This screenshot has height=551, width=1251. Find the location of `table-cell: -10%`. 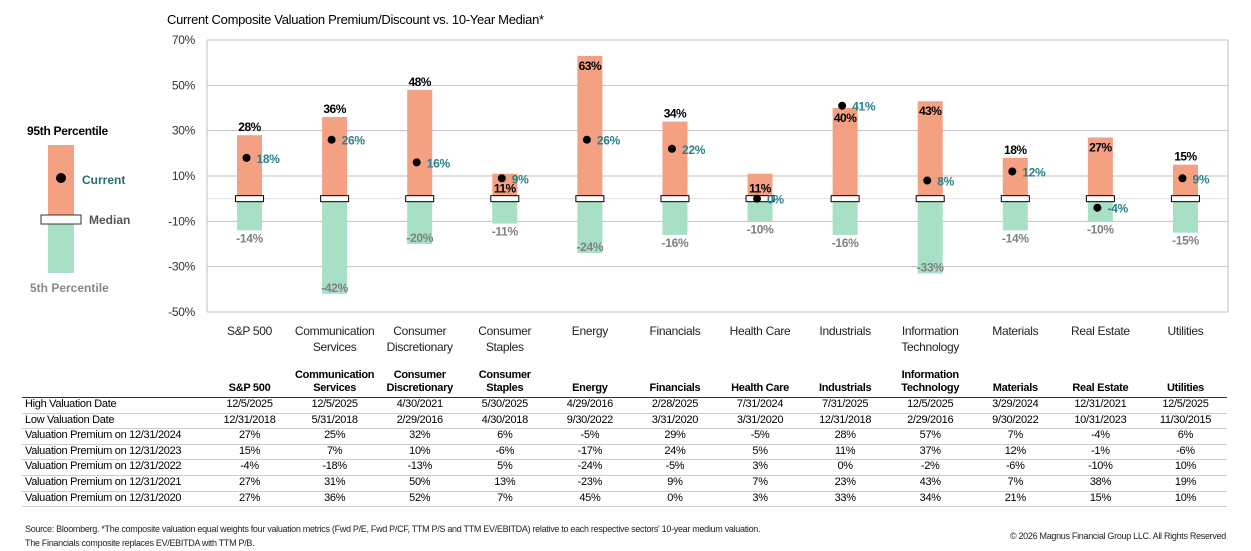

table-cell: -10% is located at coordinates (1100, 466).